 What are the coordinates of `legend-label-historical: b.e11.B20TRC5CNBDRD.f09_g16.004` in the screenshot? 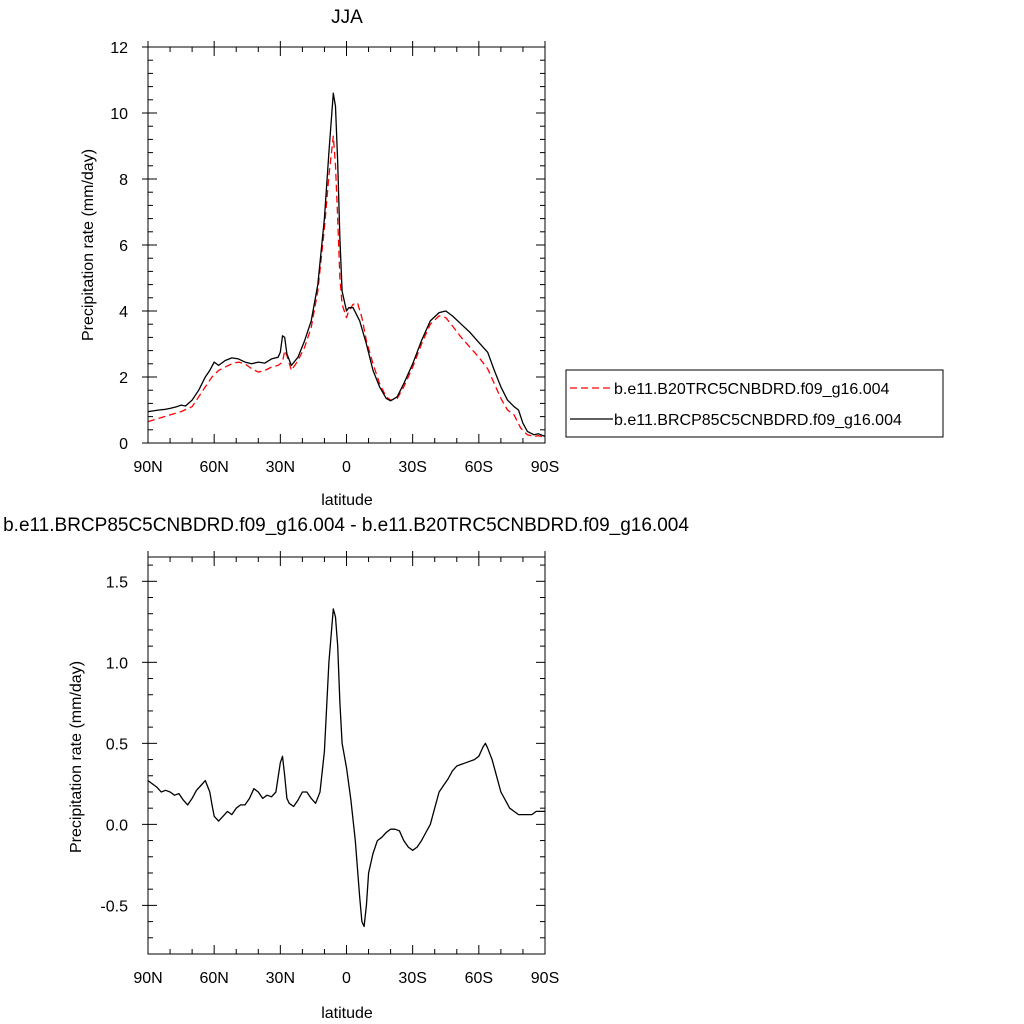 It's located at (752, 389).